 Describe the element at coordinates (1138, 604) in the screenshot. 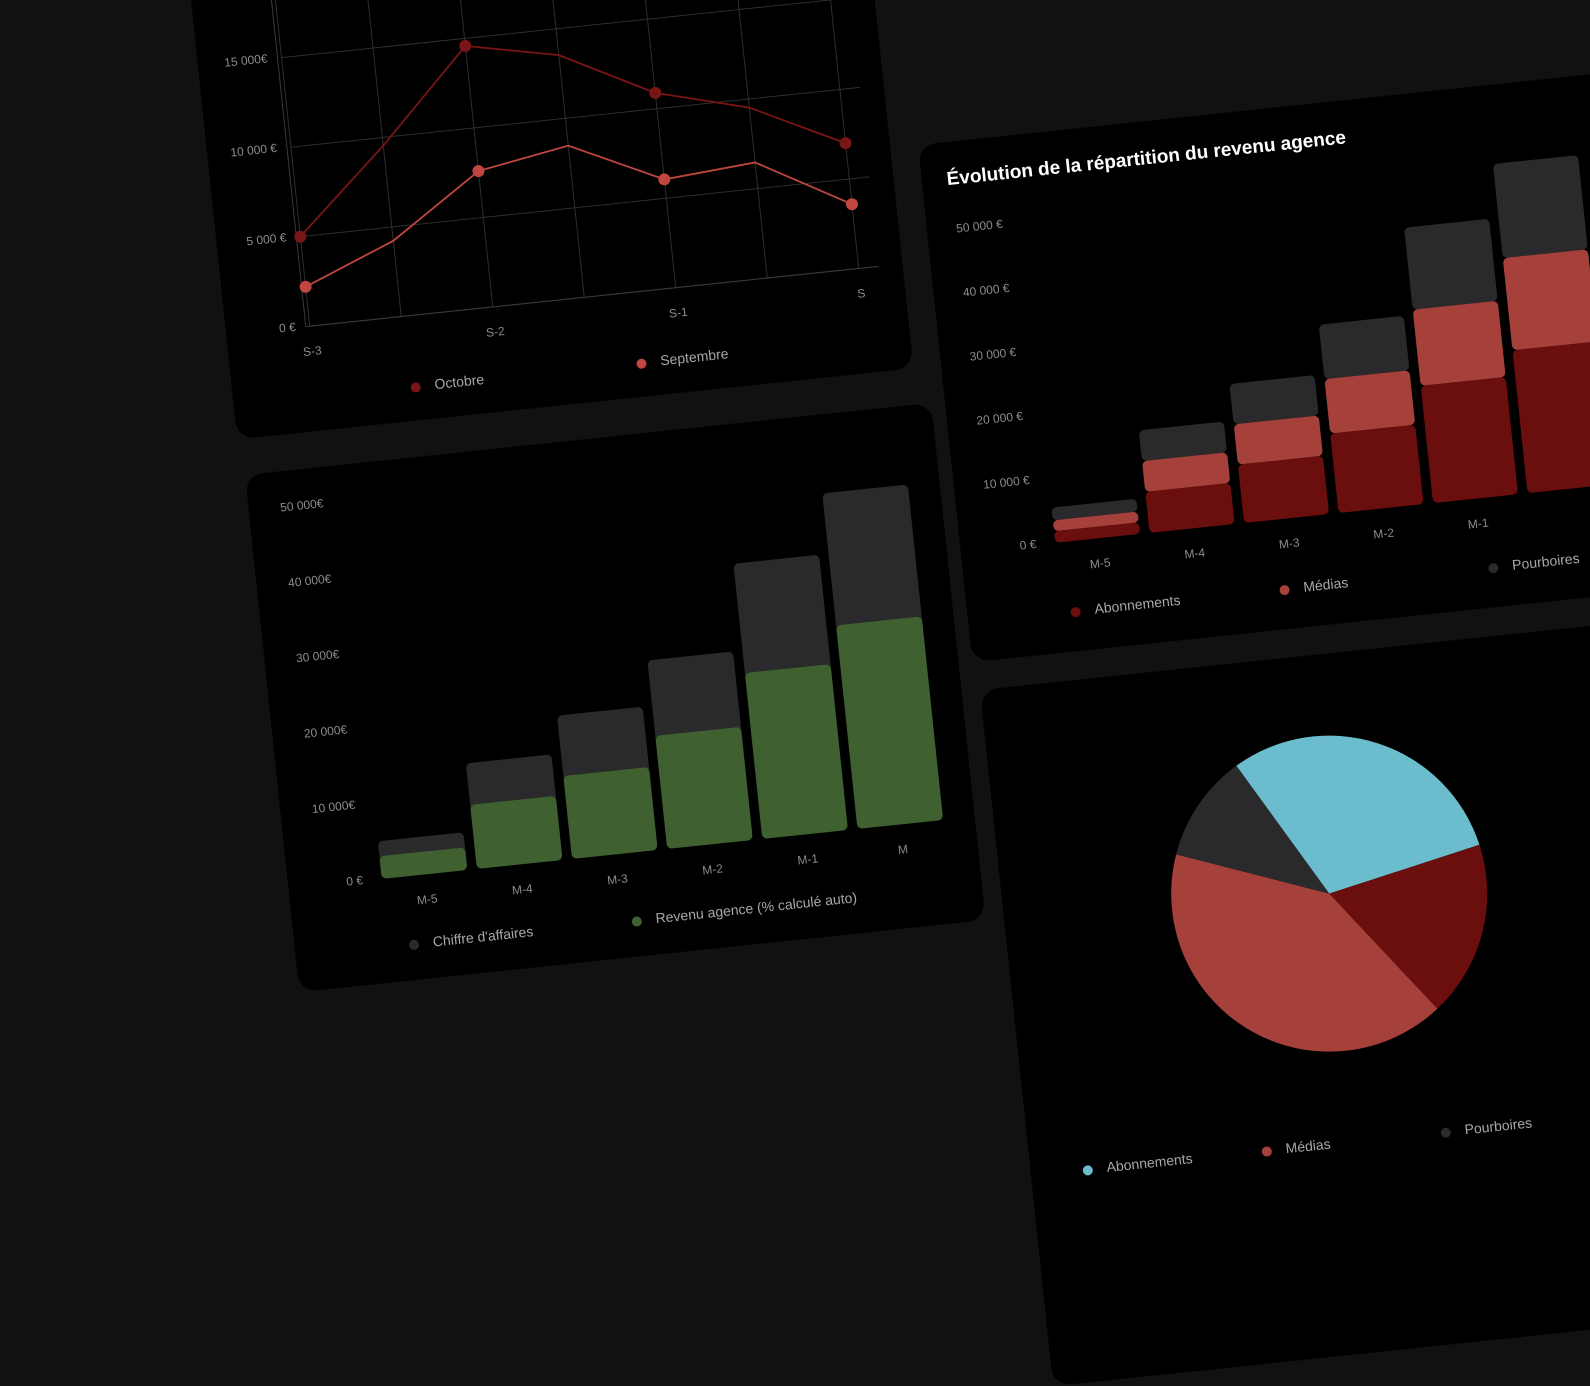

I see `legend-label: Abonnements` at that location.